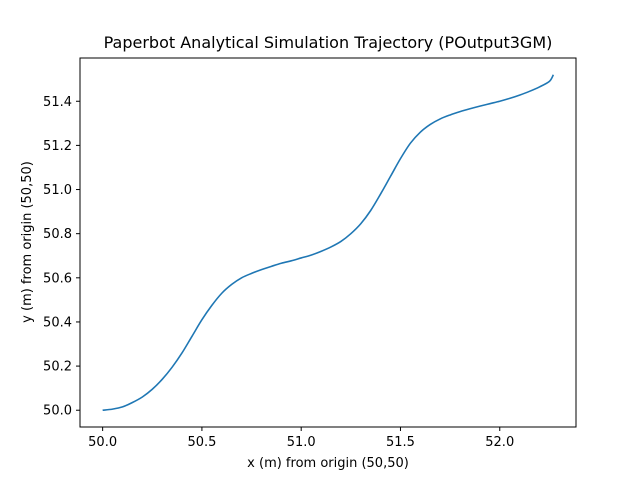 The height and width of the screenshot is (480, 640). I want to click on y-axis-ticks: 50.0 50.2 50.4 50.6 50.8 51.0 51.2 51.4, so click(61, 257).